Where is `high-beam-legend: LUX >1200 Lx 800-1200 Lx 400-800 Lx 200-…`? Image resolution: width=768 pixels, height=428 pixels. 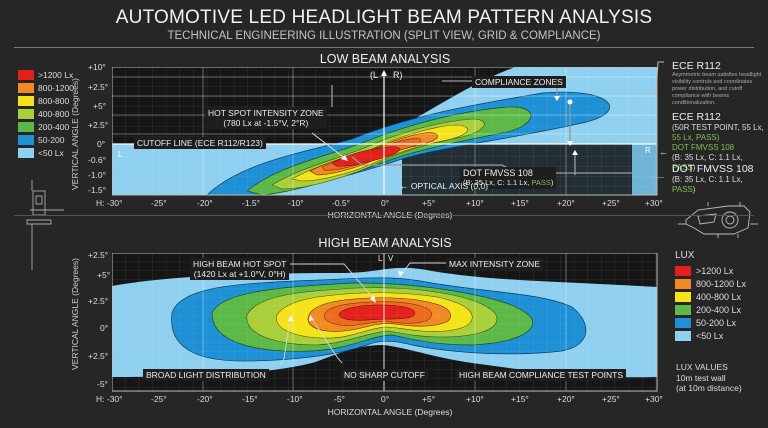 high-beam-legend: LUX >1200 Lx 800-1200 Lx 400-800 Lx 200-… is located at coordinates (710, 296).